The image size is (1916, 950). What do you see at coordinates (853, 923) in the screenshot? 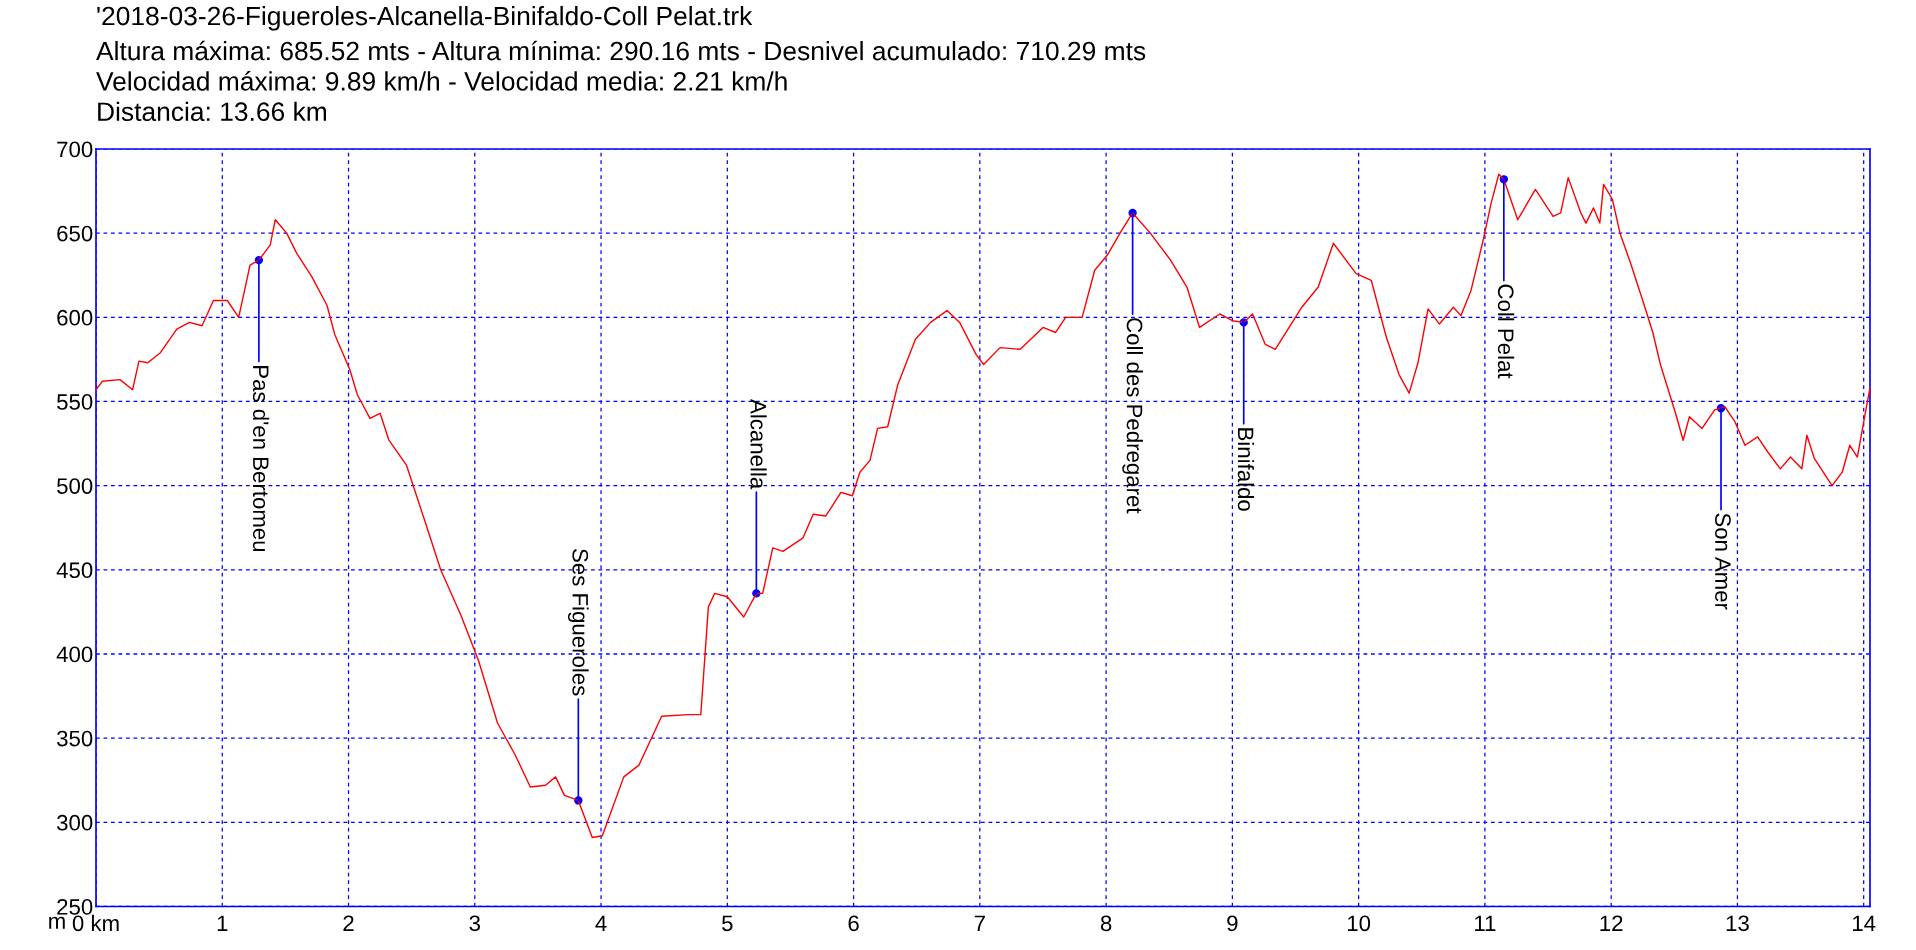
I see `x-tick-label: 6` at bounding box center [853, 923].